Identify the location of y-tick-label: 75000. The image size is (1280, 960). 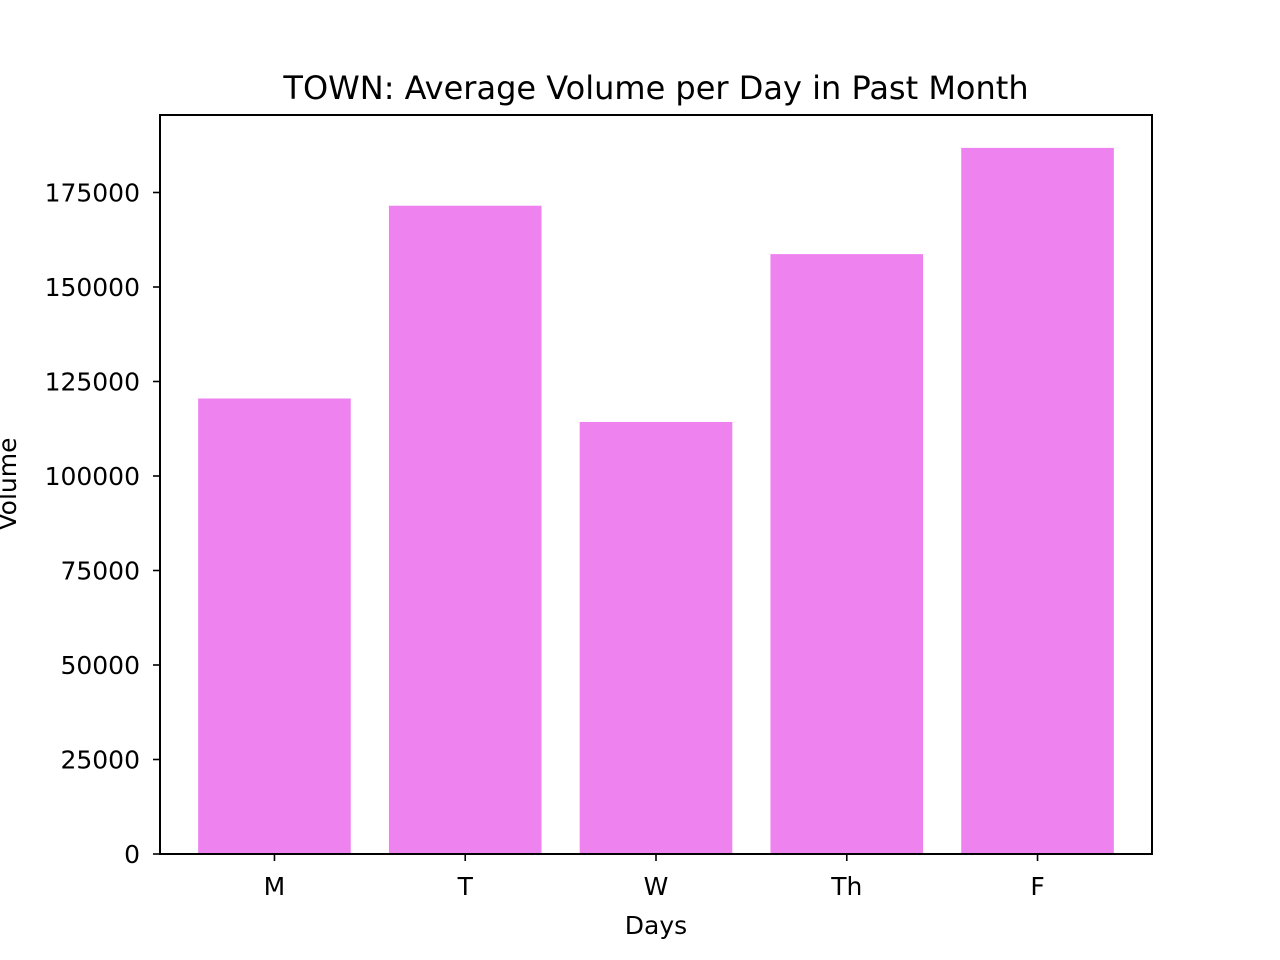
(100, 570).